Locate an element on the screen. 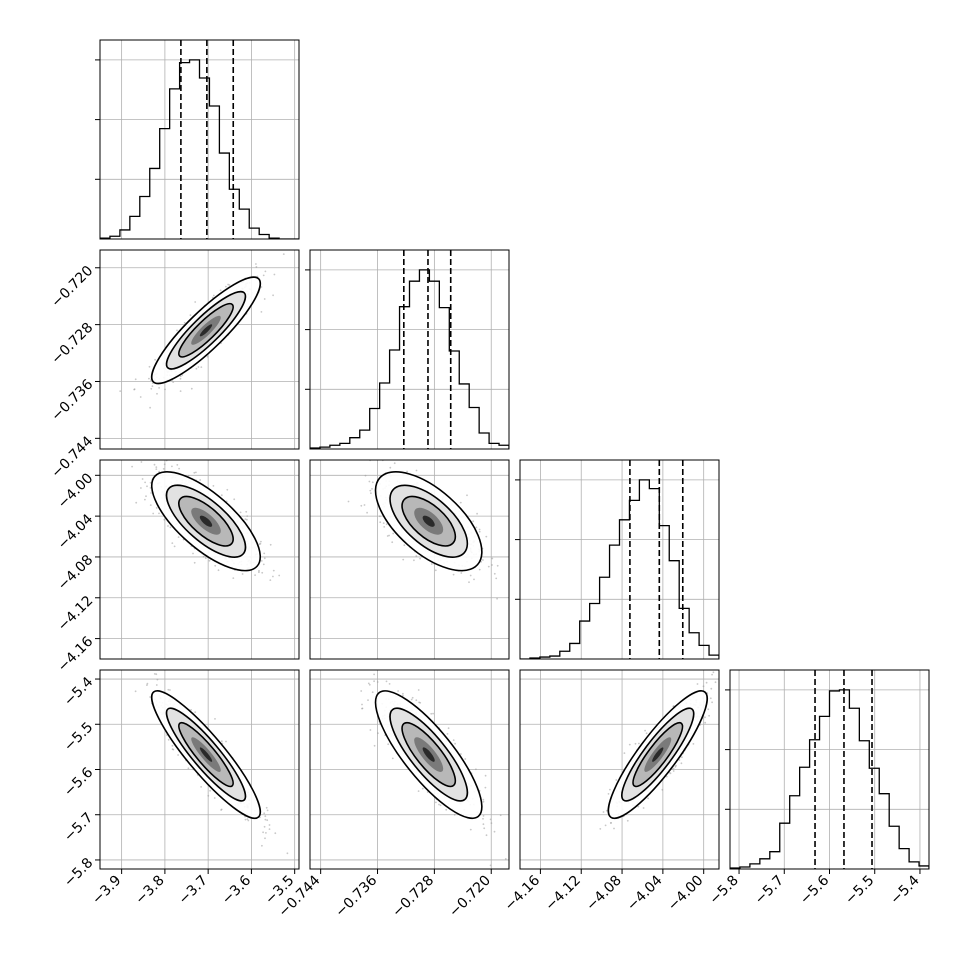 The width and height of the screenshot is (970, 970). y-tick-label: −5.7 is located at coordinates (78, 827).